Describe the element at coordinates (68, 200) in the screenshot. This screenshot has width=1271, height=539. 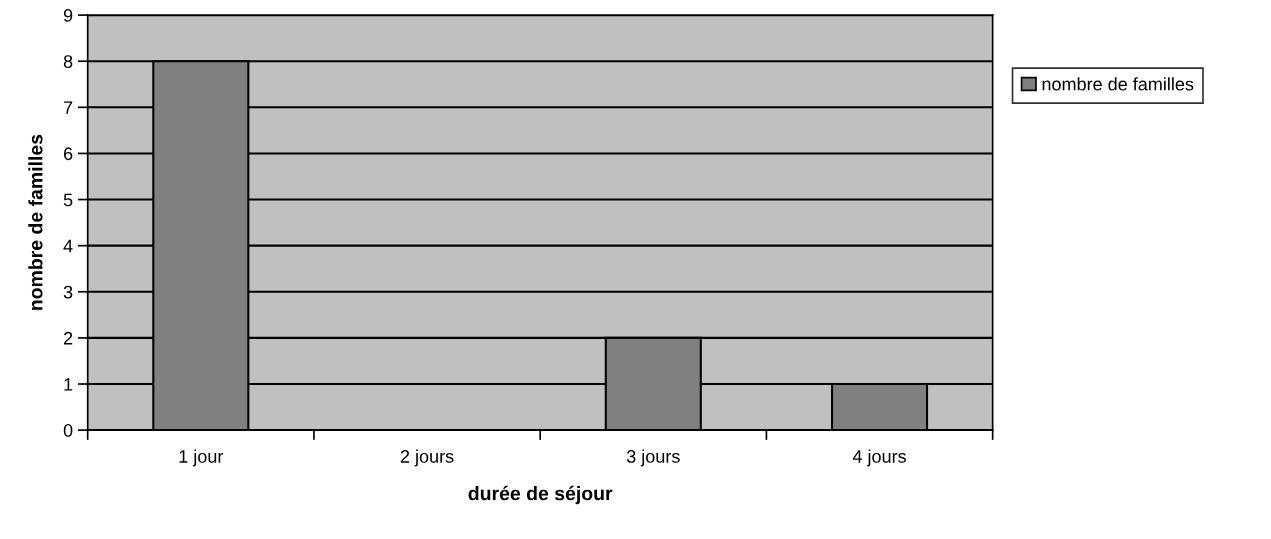
I see `y-tick-label: 5` at that location.